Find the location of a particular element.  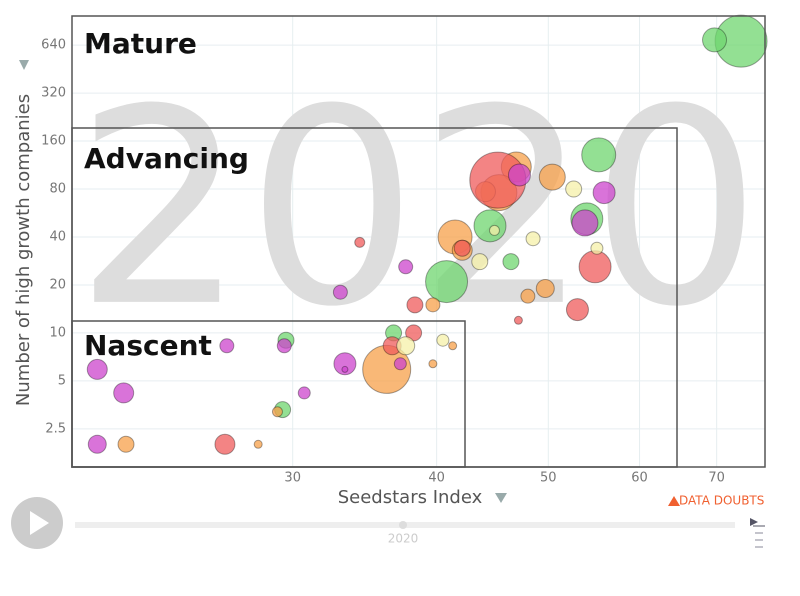

y-tick-label: 640 is located at coordinates (53, 45).